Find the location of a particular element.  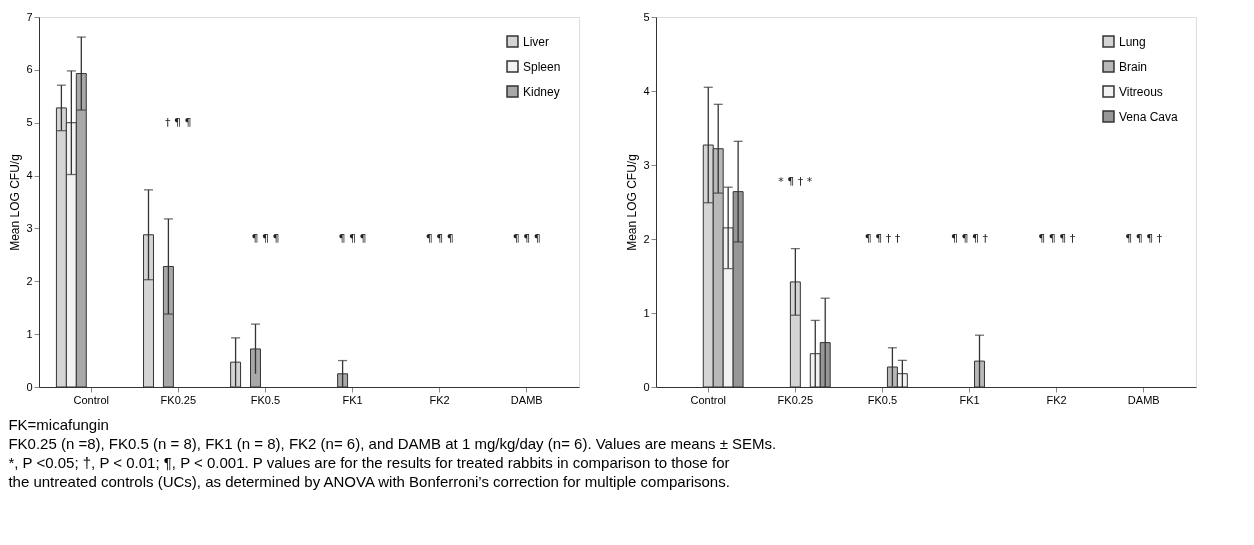

legend-label: Liver is located at coordinates (536, 41).